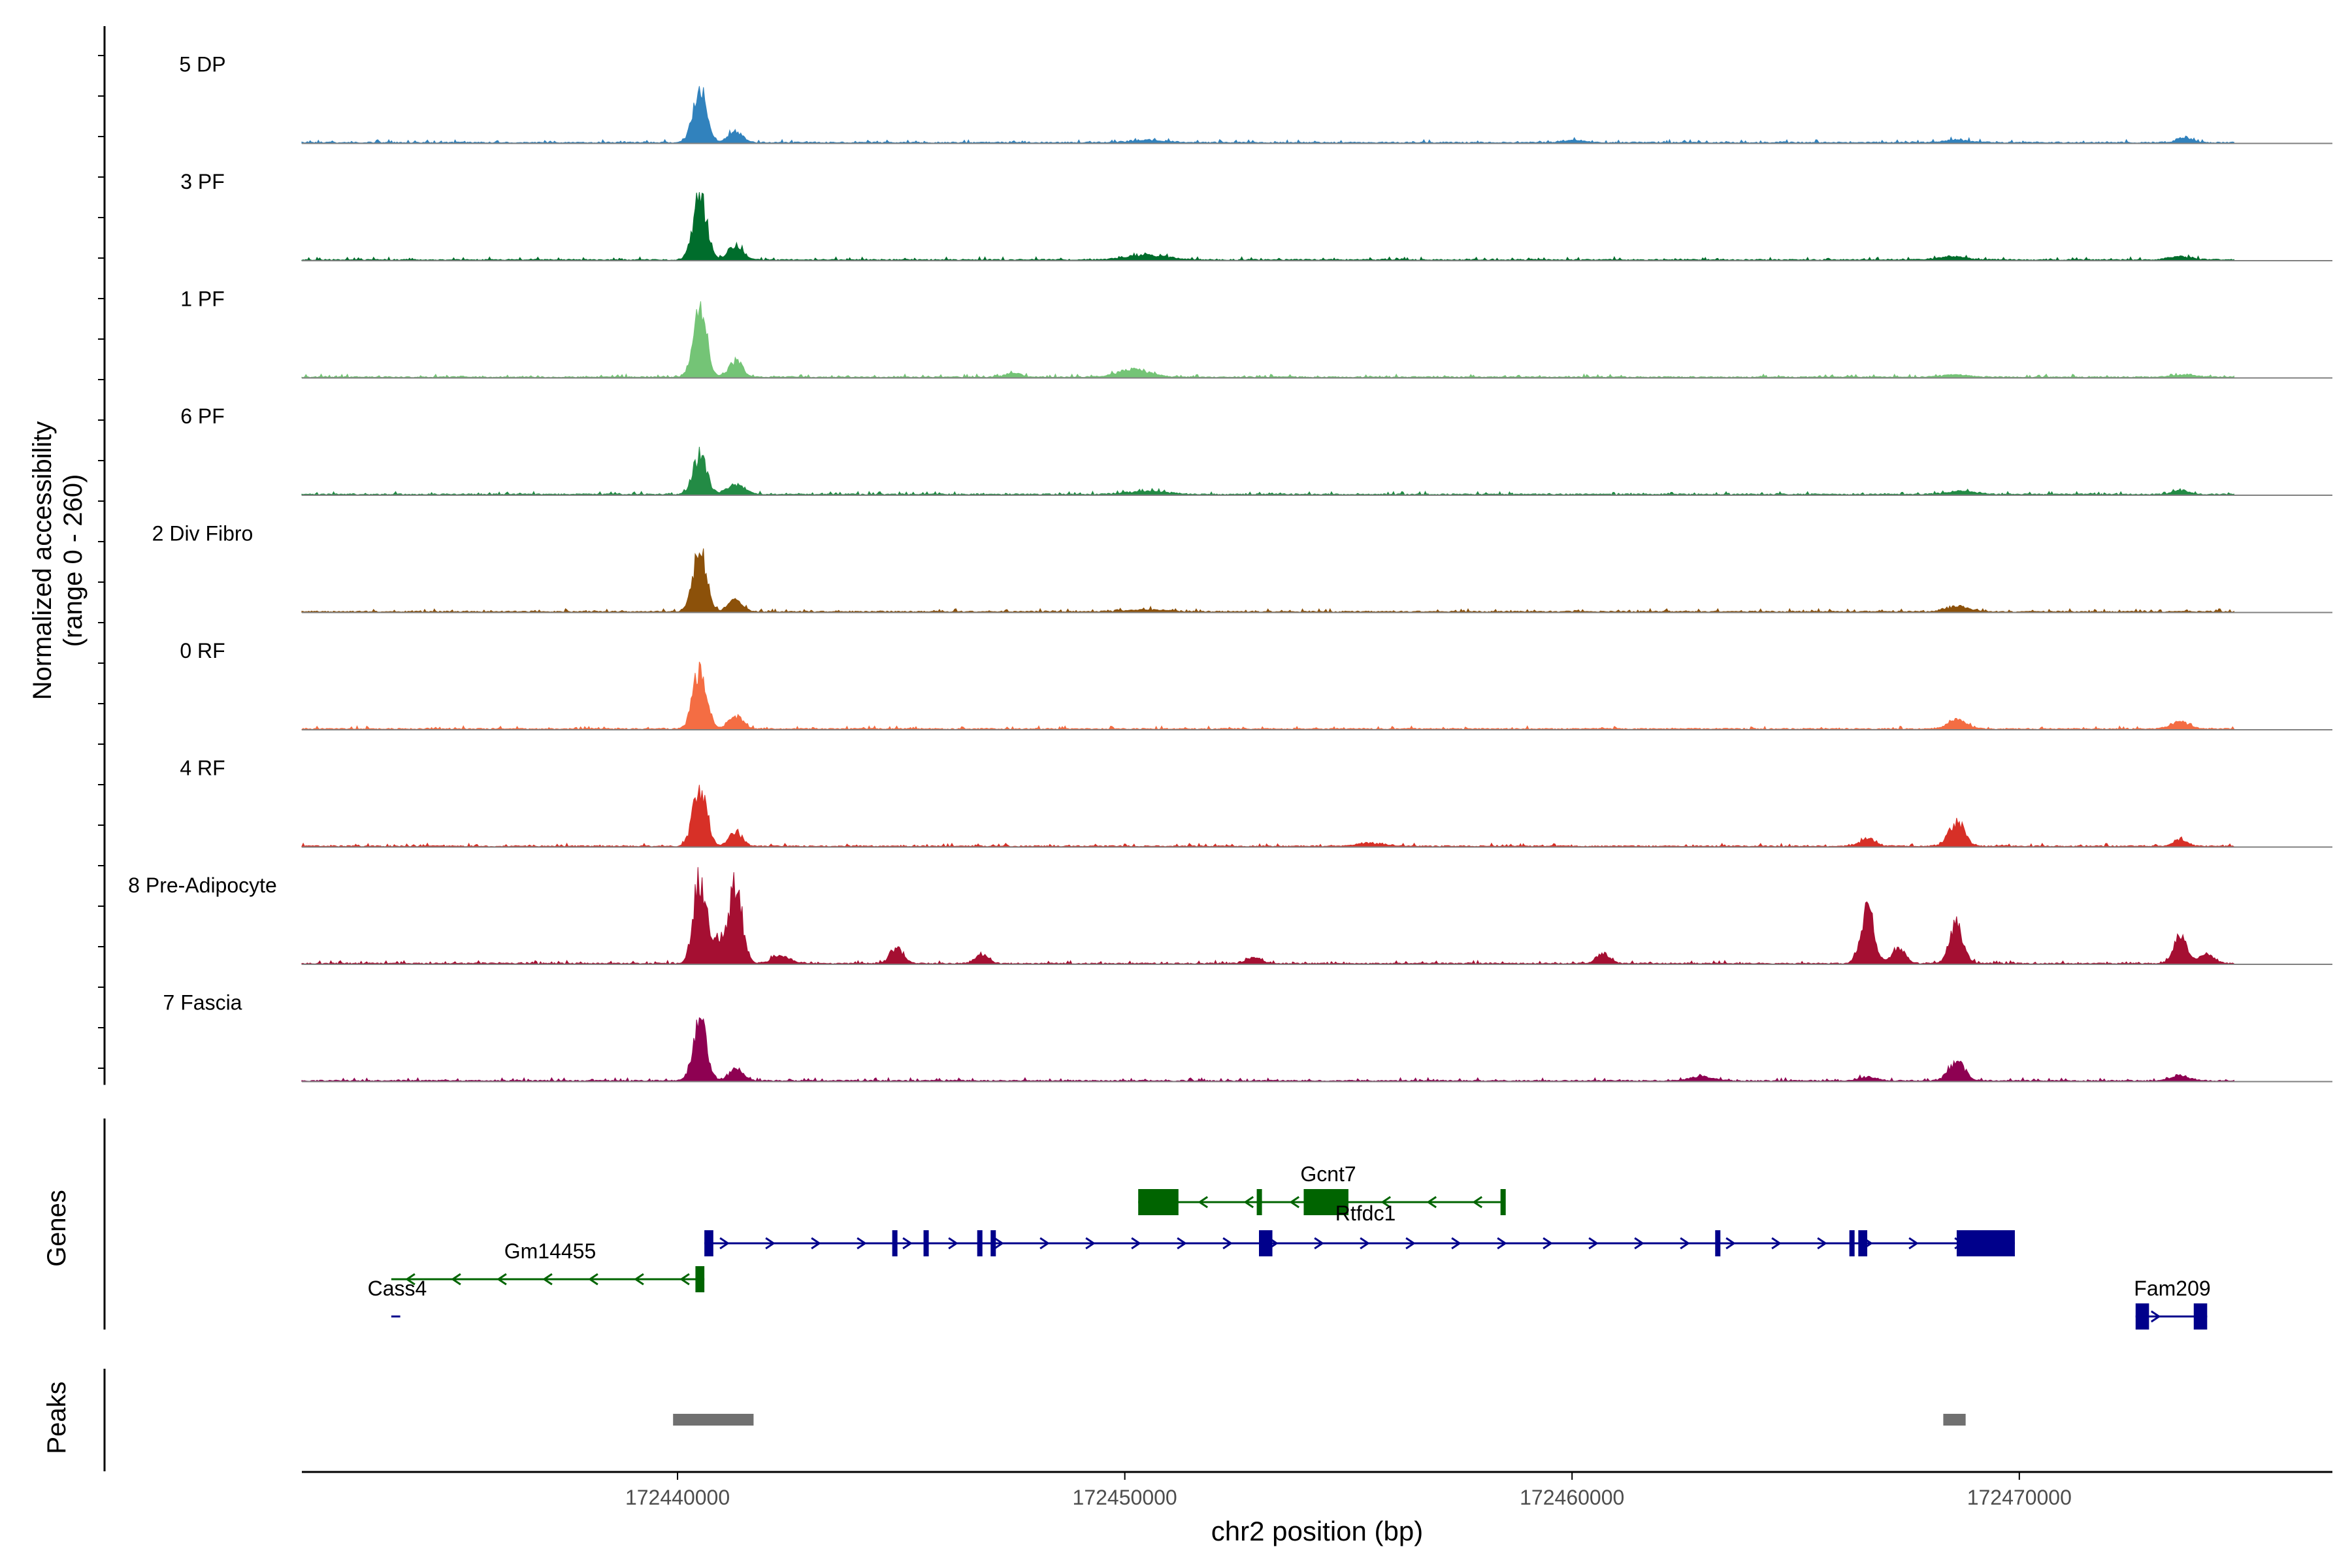  What do you see at coordinates (202, 650) in the screenshot?
I see `track-label: 0 RF` at bounding box center [202, 650].